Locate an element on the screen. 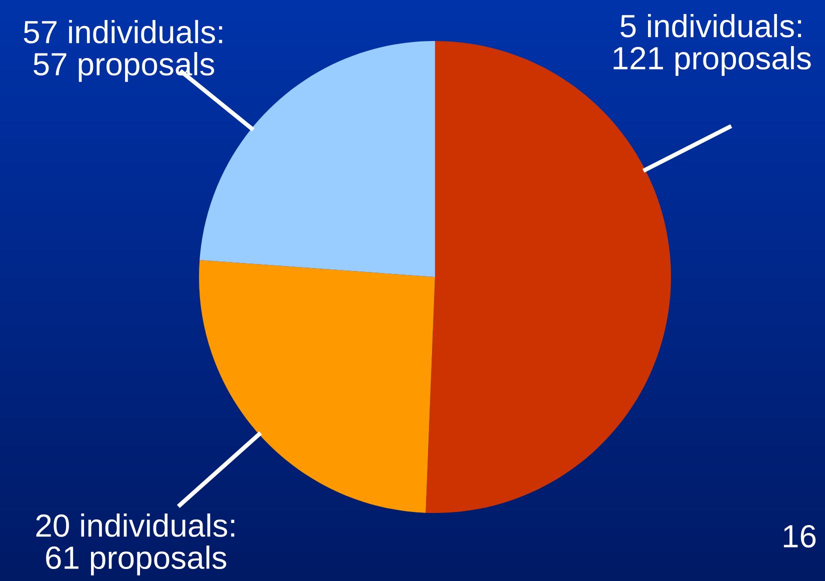  slice-label: 20 individuals: 61 proposals is located at coordinates (135, 544).